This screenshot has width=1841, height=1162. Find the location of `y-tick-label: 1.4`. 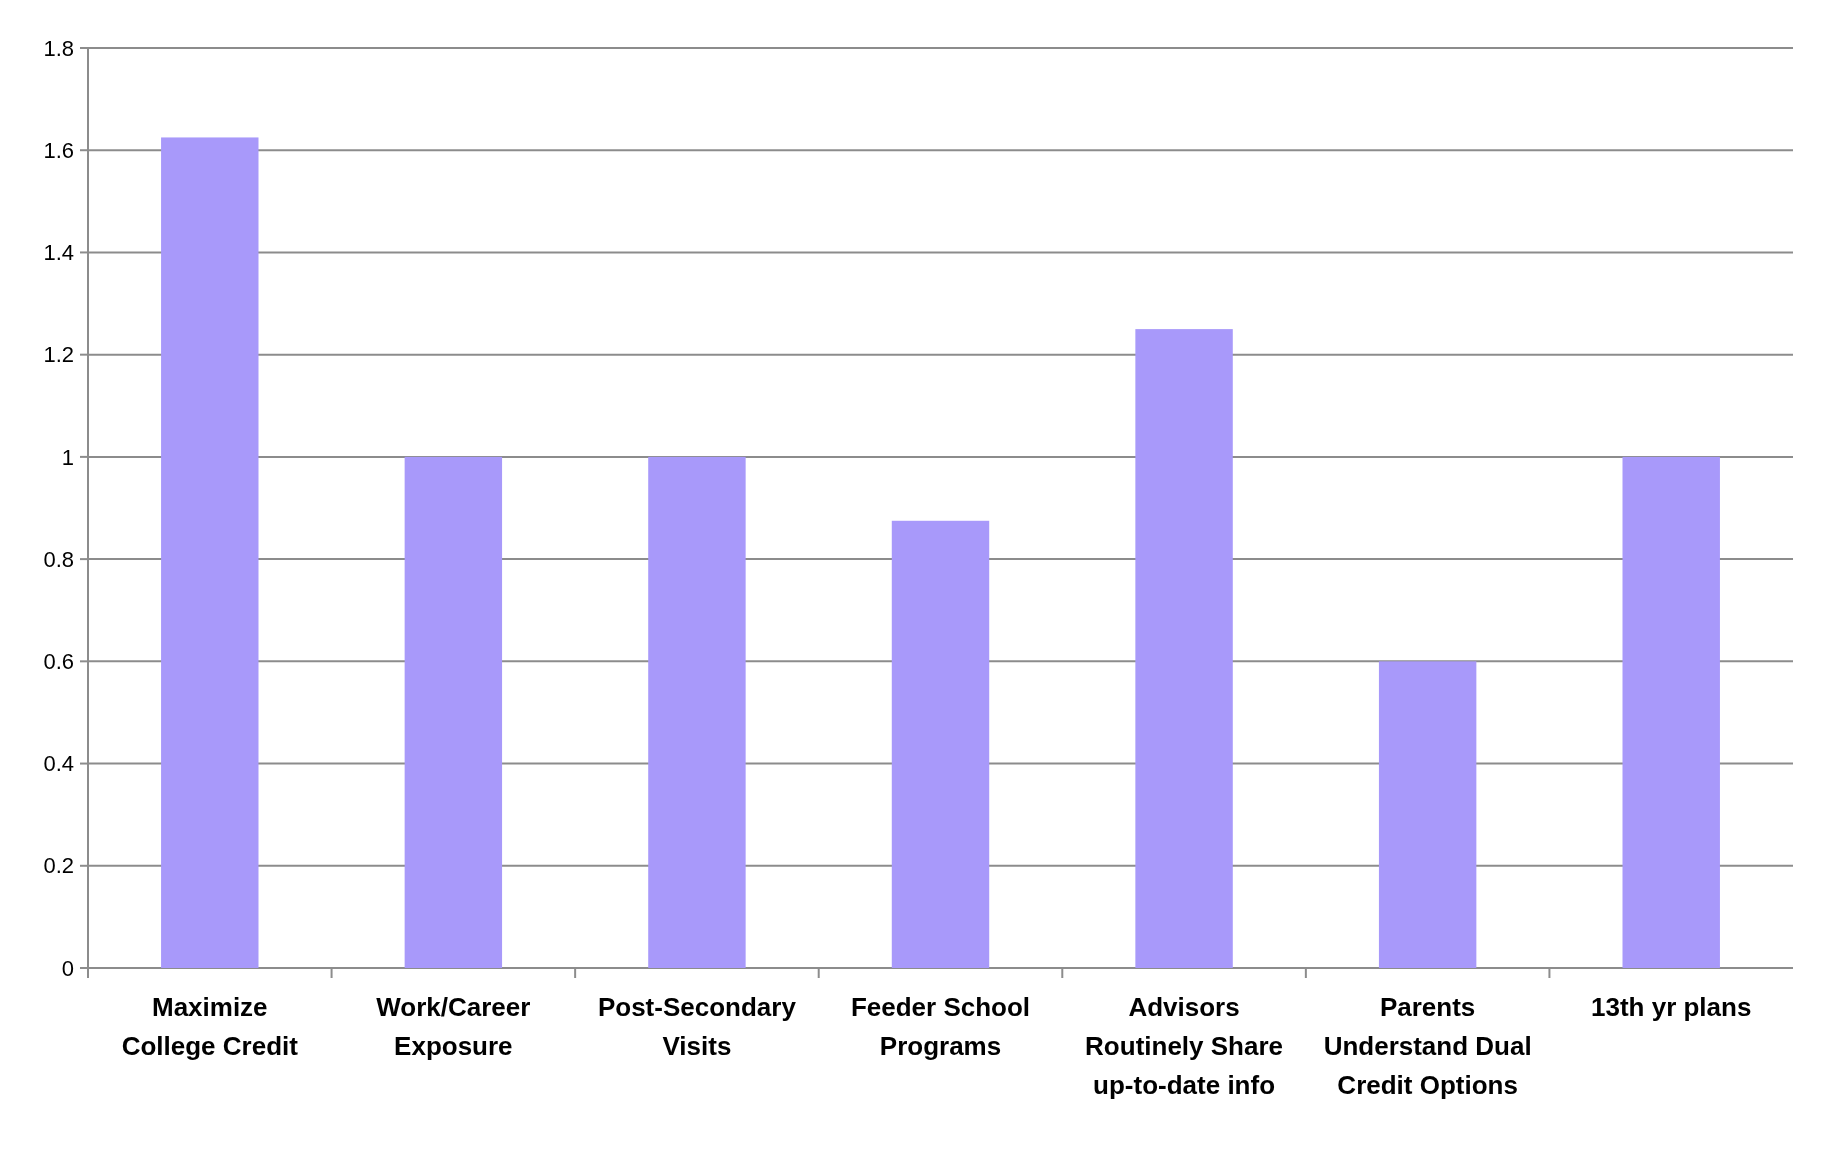

y-tick-label: 1.4 is located at coordinates (58, 253).